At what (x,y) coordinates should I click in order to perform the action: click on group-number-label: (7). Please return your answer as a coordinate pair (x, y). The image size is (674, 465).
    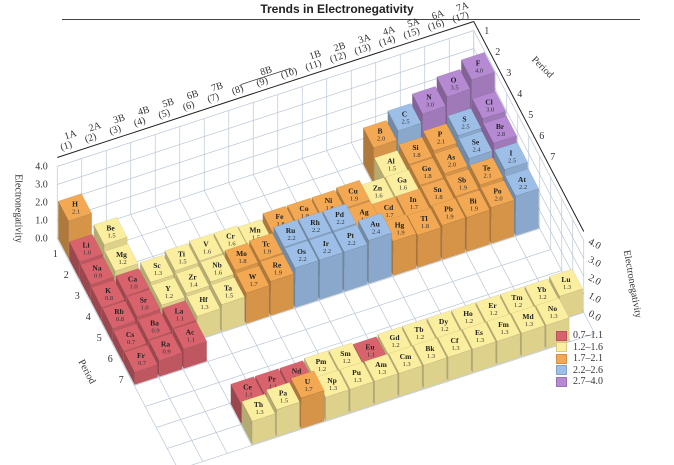
    Looking at the image, I should click on (213, 98).